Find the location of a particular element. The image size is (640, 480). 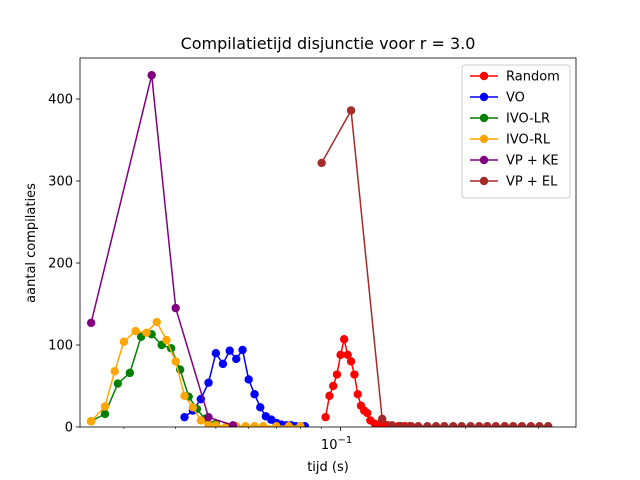

y-tick-label: 400 is located at coordinates (60, 100).